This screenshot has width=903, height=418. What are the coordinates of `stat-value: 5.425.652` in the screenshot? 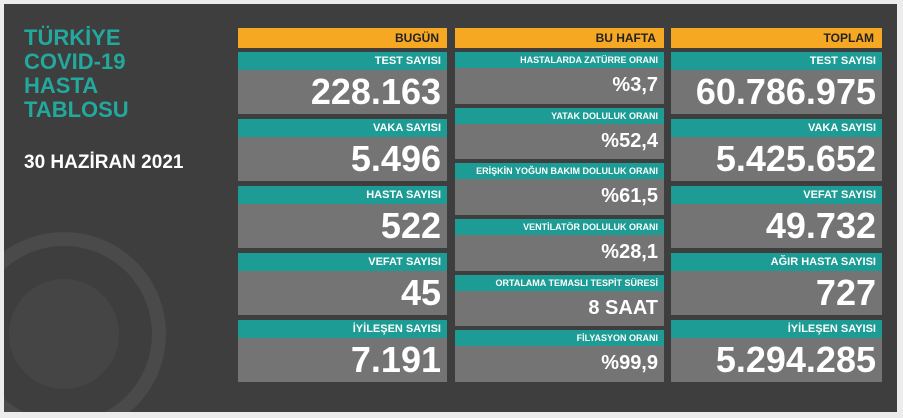 It's located at (795, 158).